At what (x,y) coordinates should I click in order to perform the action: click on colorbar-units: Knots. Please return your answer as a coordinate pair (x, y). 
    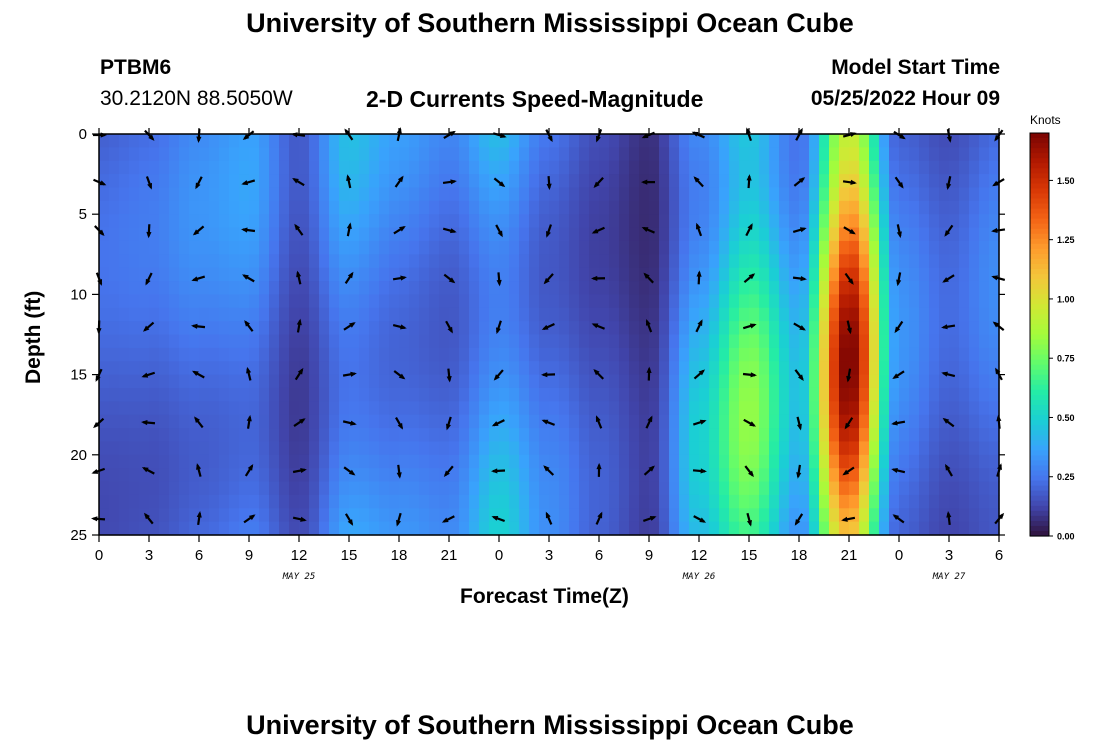
    Looking at the image, I should click on (1045, 120).